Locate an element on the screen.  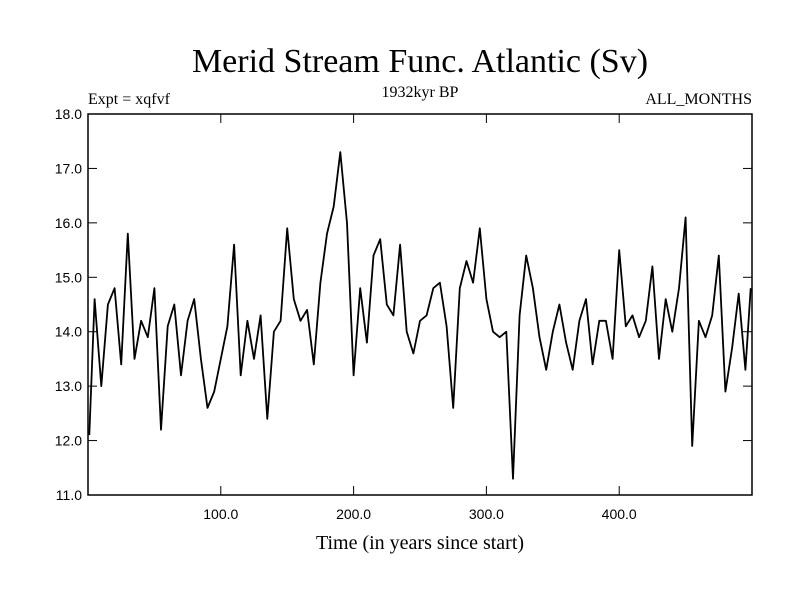
annotation-left: Expt = xqfvf is located at coordinates (129, 99).